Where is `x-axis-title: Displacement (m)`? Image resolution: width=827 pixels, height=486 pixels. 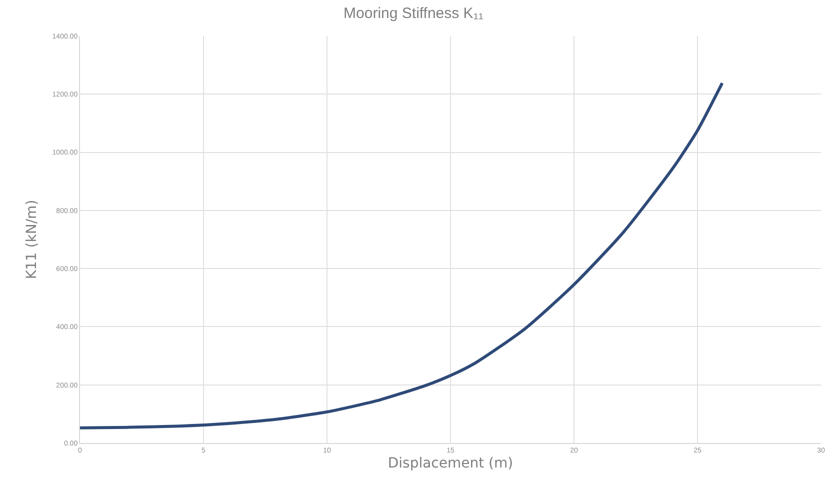
x-axis-title: Displacement (m) is located at coordinates (451, 464).